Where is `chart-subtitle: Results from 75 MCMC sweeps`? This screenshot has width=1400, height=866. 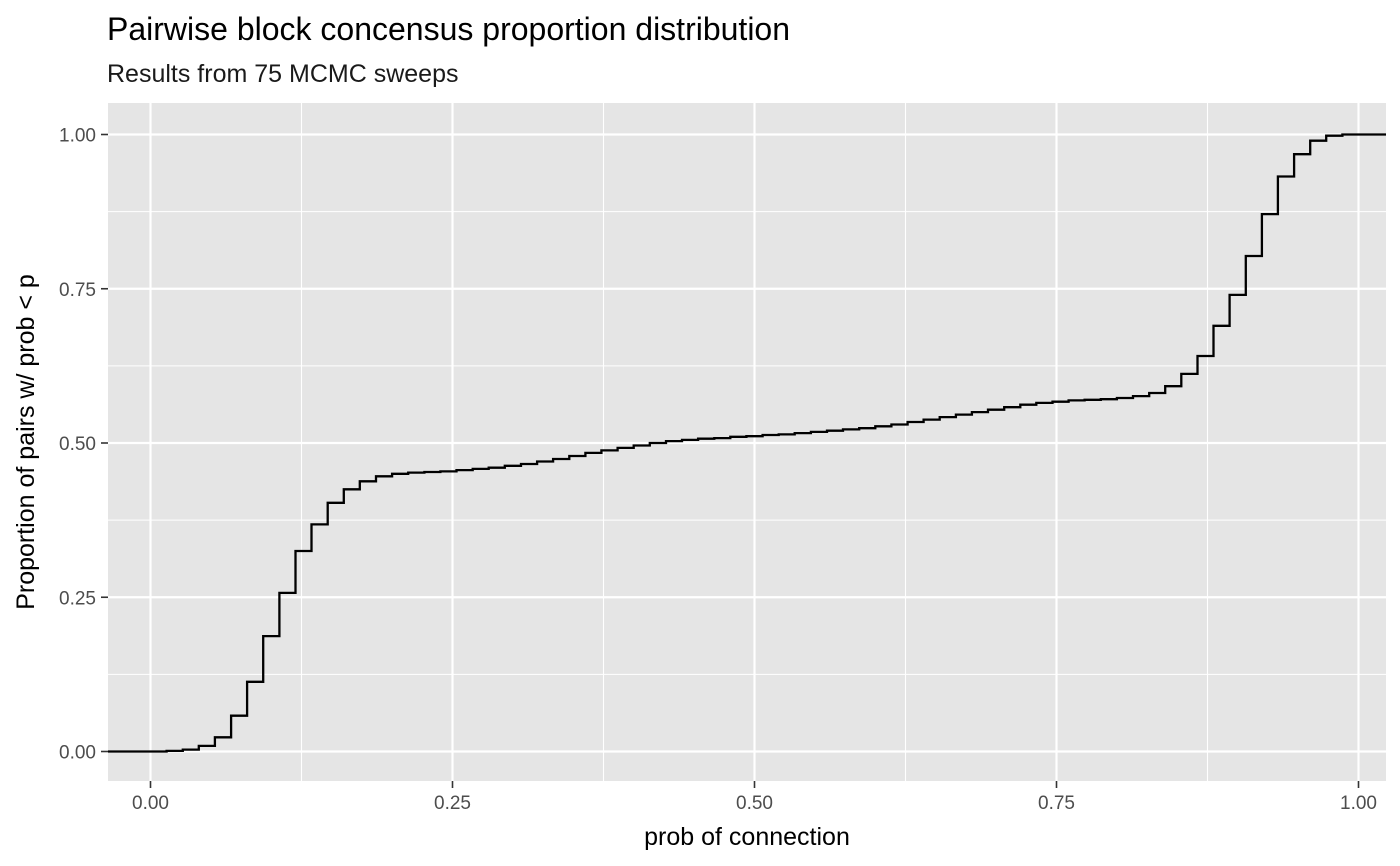 chart-subtitle: Results from 75 MCMC sweeps is located at coordinates (282, 74).